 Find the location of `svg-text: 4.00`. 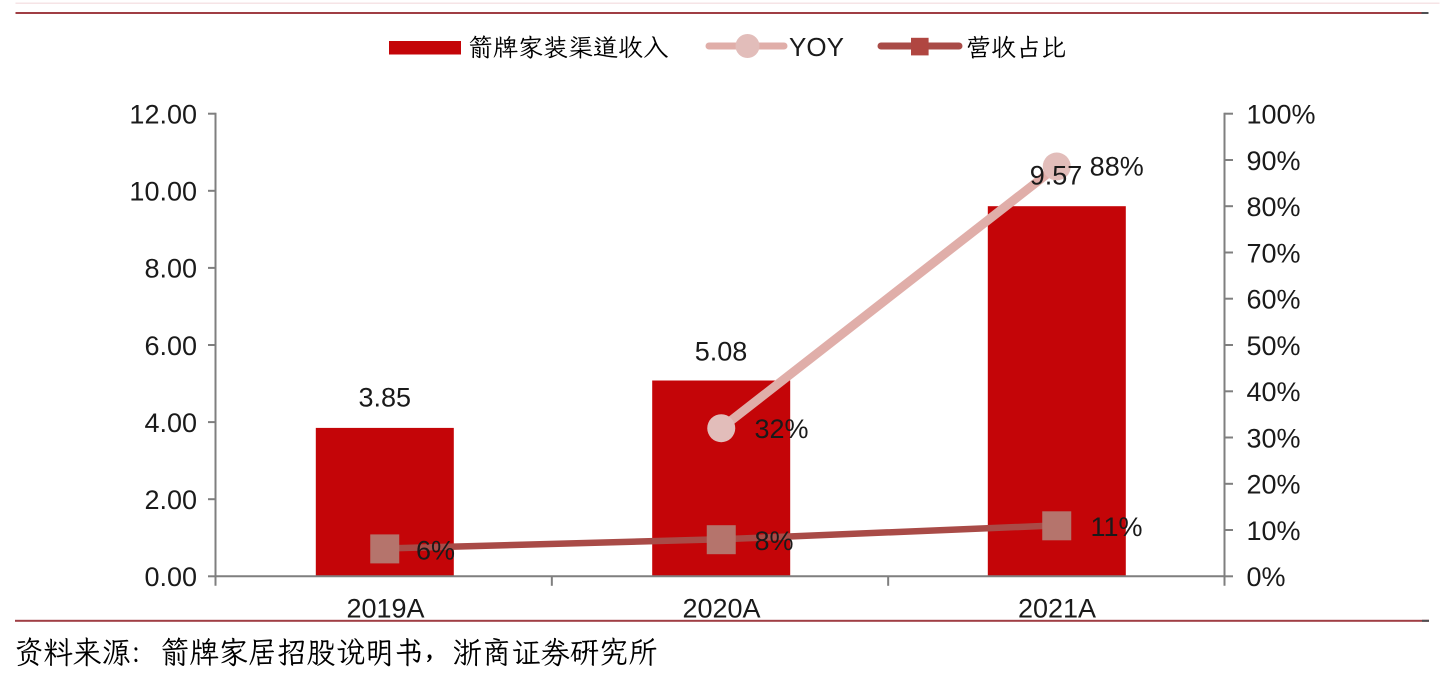

svg-text: 4.00 is located at coordinates (170, 423).